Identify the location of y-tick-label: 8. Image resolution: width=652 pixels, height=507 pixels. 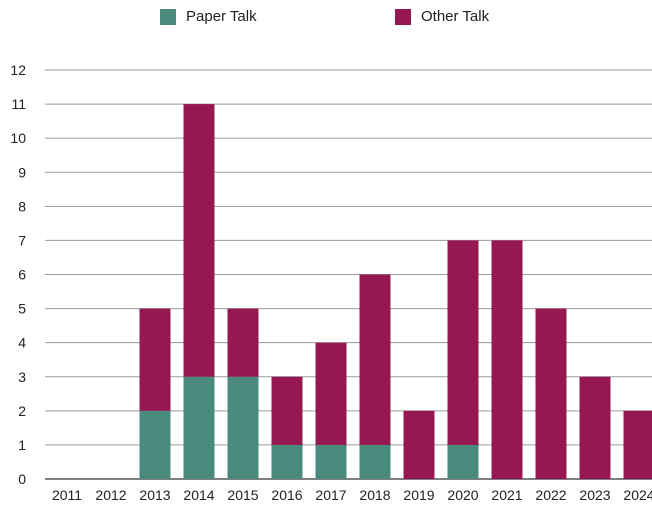
(22, 206).